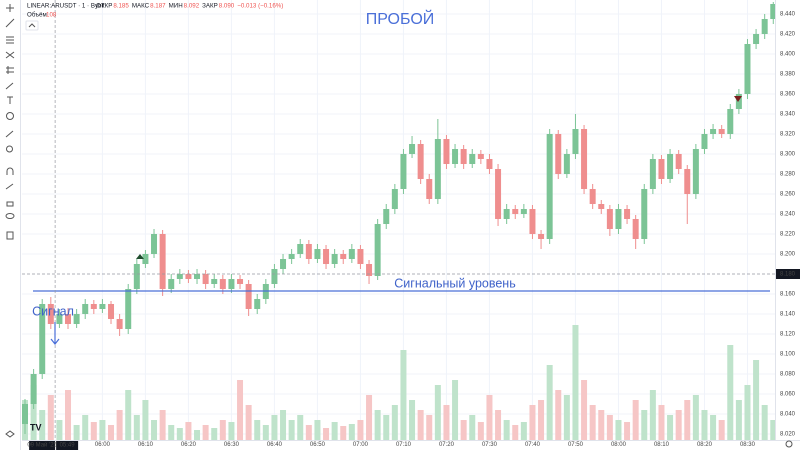 This screenshot has width=800, height=450. What do you see at coordinates (9, 134) in the screenshot?
I see `tool-ruler` at bounding box center [9, 134].